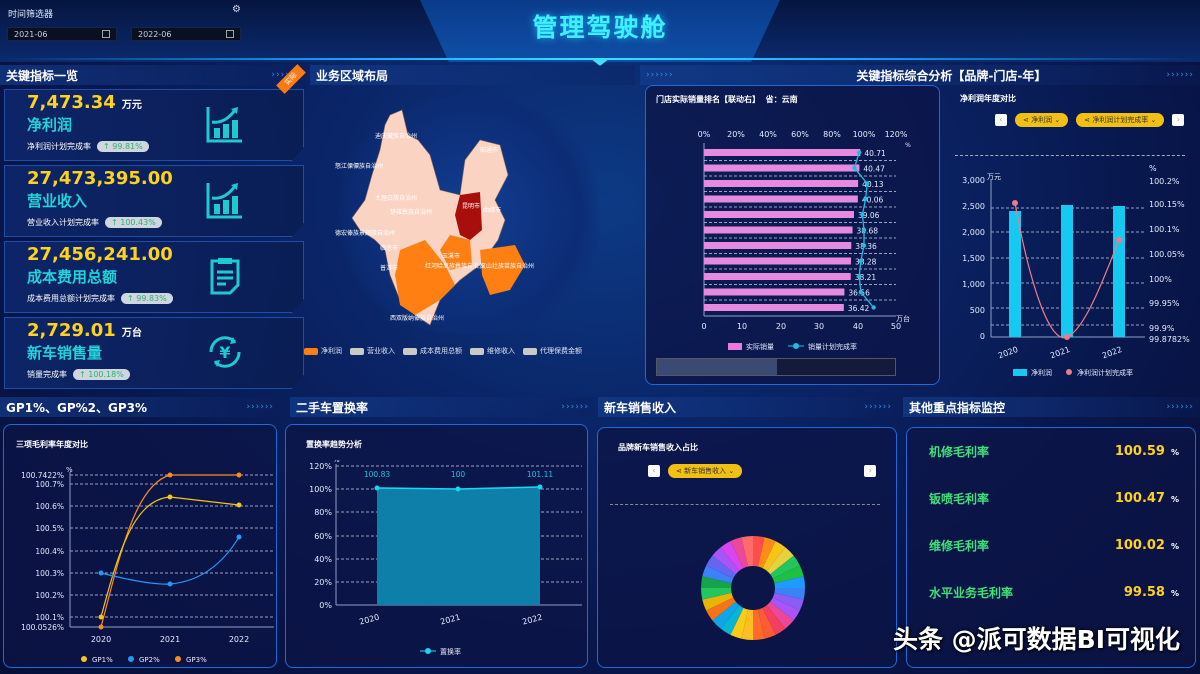 The image size is (1200, 674). I want to click on kpi-sub-label: 成本费用总额计划完成率, so click(71, 298).